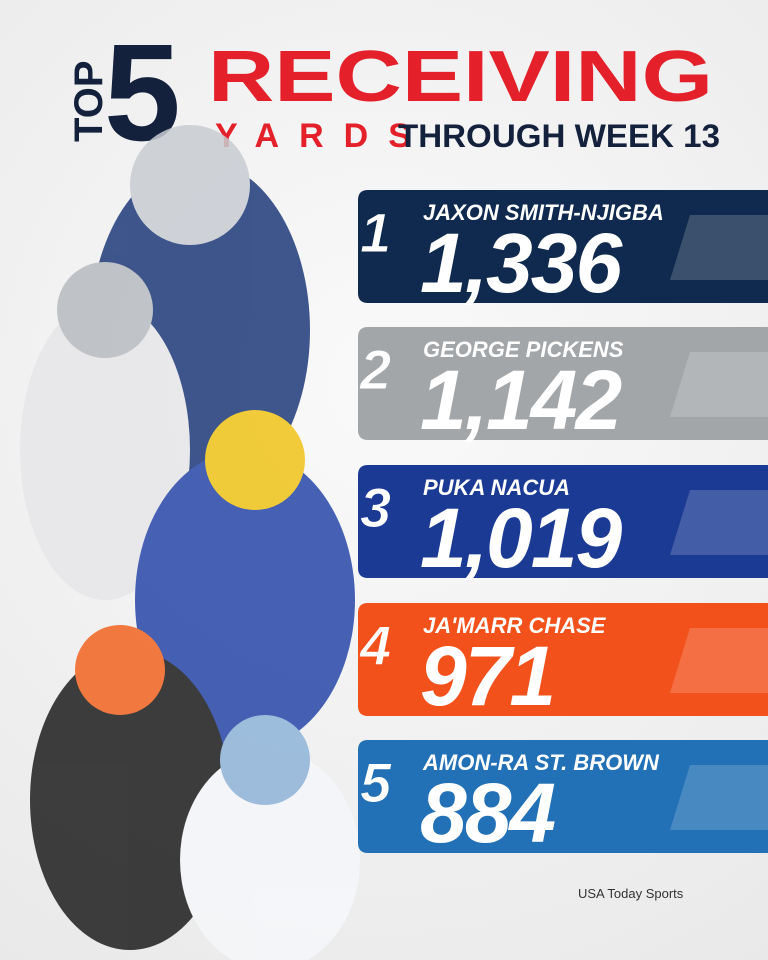 This screenshot has width=768, height=960. What do you see at coordinates (376, 782) in the screenshot?
I see `entry-rank: 5` at bounding box center [376, 782].